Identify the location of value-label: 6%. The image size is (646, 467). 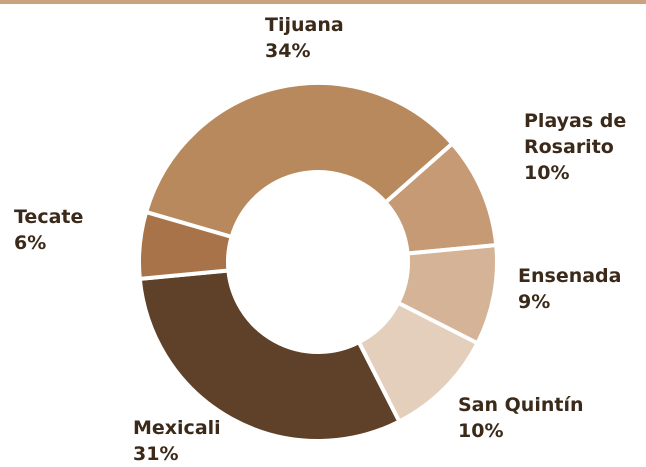
(30, 243).